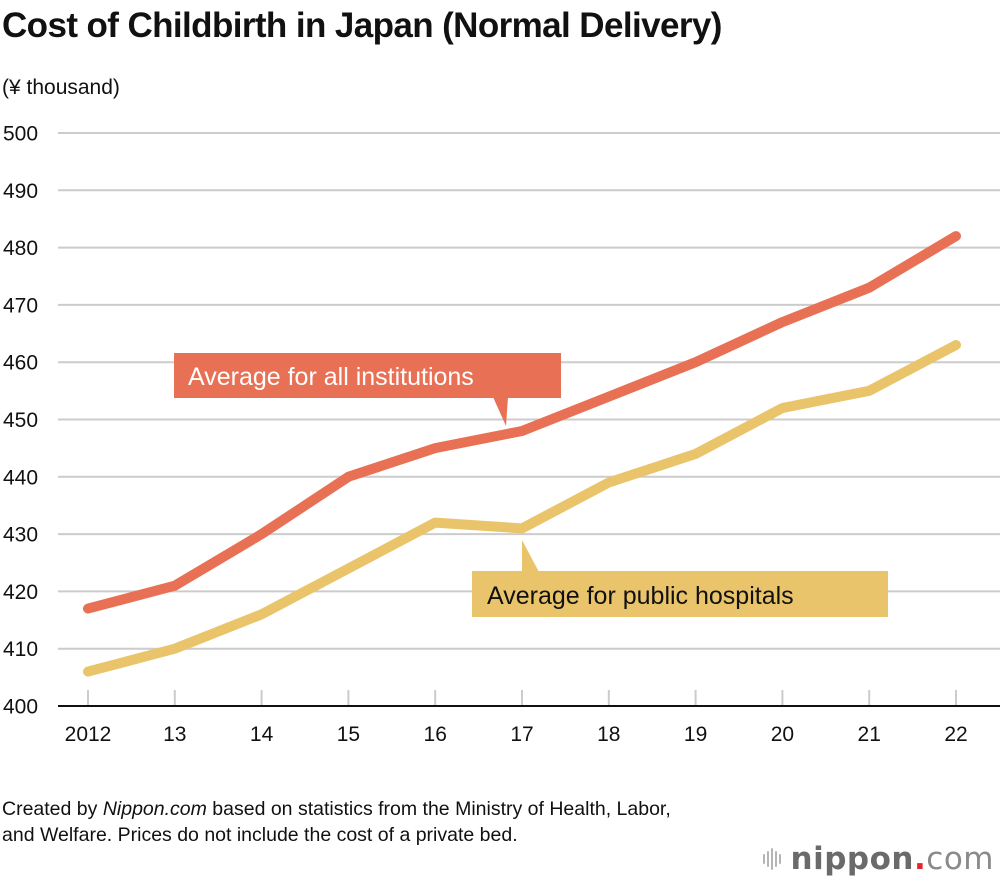 The height and width of the screenshot is (884, 1000). Describe the element at coordinates (20, 134) in the screenshot. I see `y-tick-label-500: 500` at that location.